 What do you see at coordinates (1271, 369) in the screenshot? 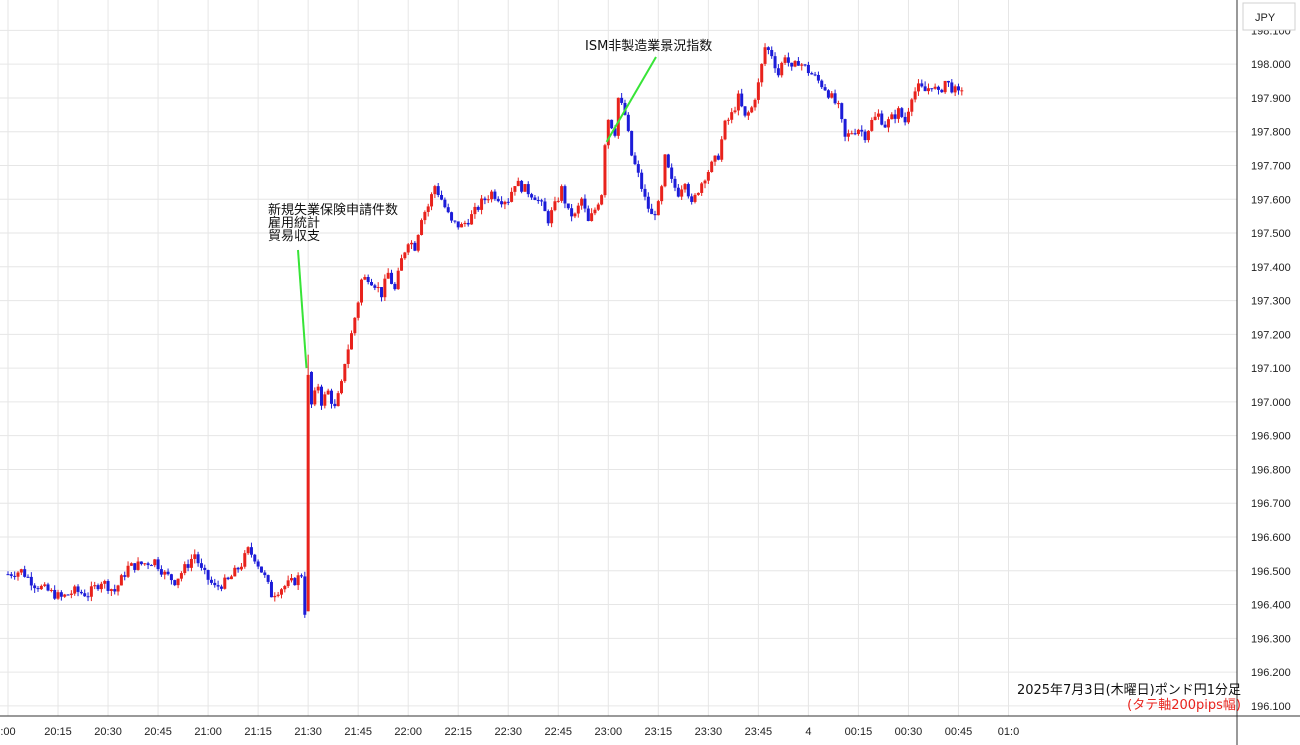
I see `y-tick-label: 197.100` at bounding box center [1271, 369].